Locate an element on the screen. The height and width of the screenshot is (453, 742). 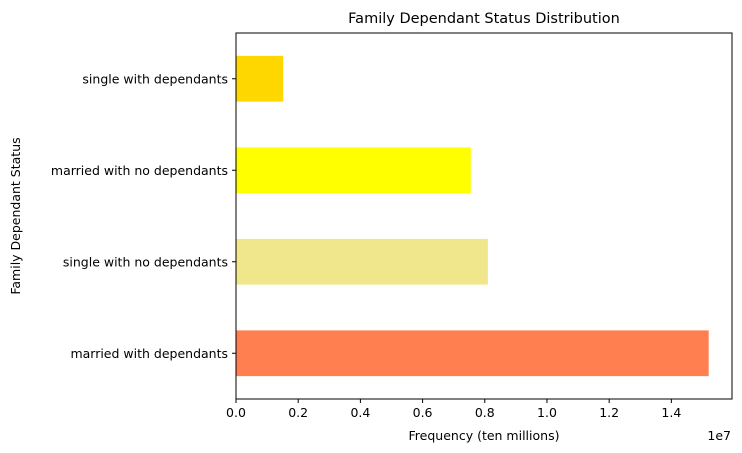
x-axis-label: Frequency (ten millions) is located at coordinates (484, 435).